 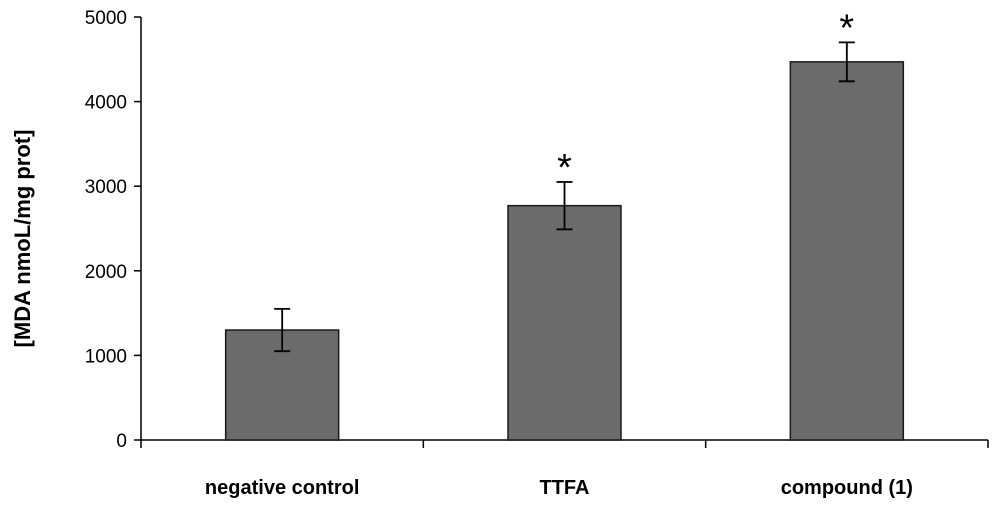 What do you see at coordinates (106, 272) in the screenshot?
I see `y-tick-label: 2000` at bounding box center [106, 272].